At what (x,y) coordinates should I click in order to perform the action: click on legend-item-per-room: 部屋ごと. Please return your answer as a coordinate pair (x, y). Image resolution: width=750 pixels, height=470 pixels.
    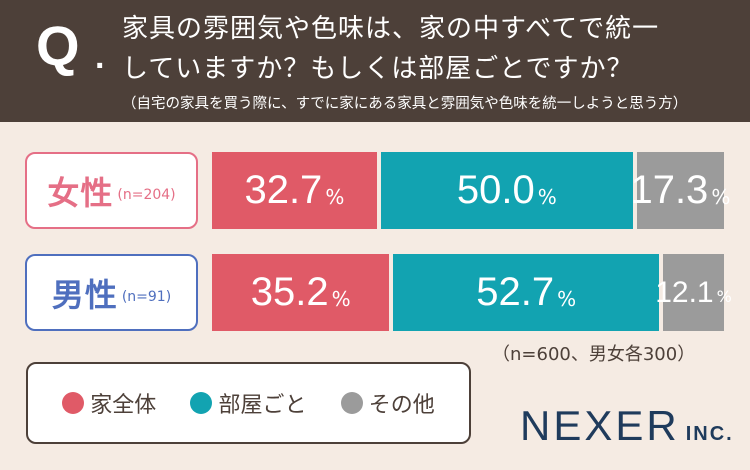
    Looking at the image, I should click on (248, 403).